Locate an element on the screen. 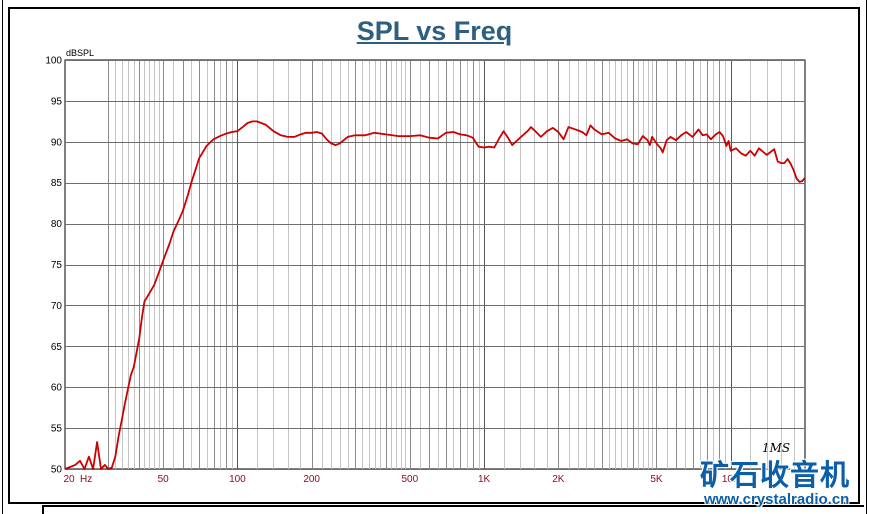  x-tick-label: 200 is located at coordinates (311, 479).